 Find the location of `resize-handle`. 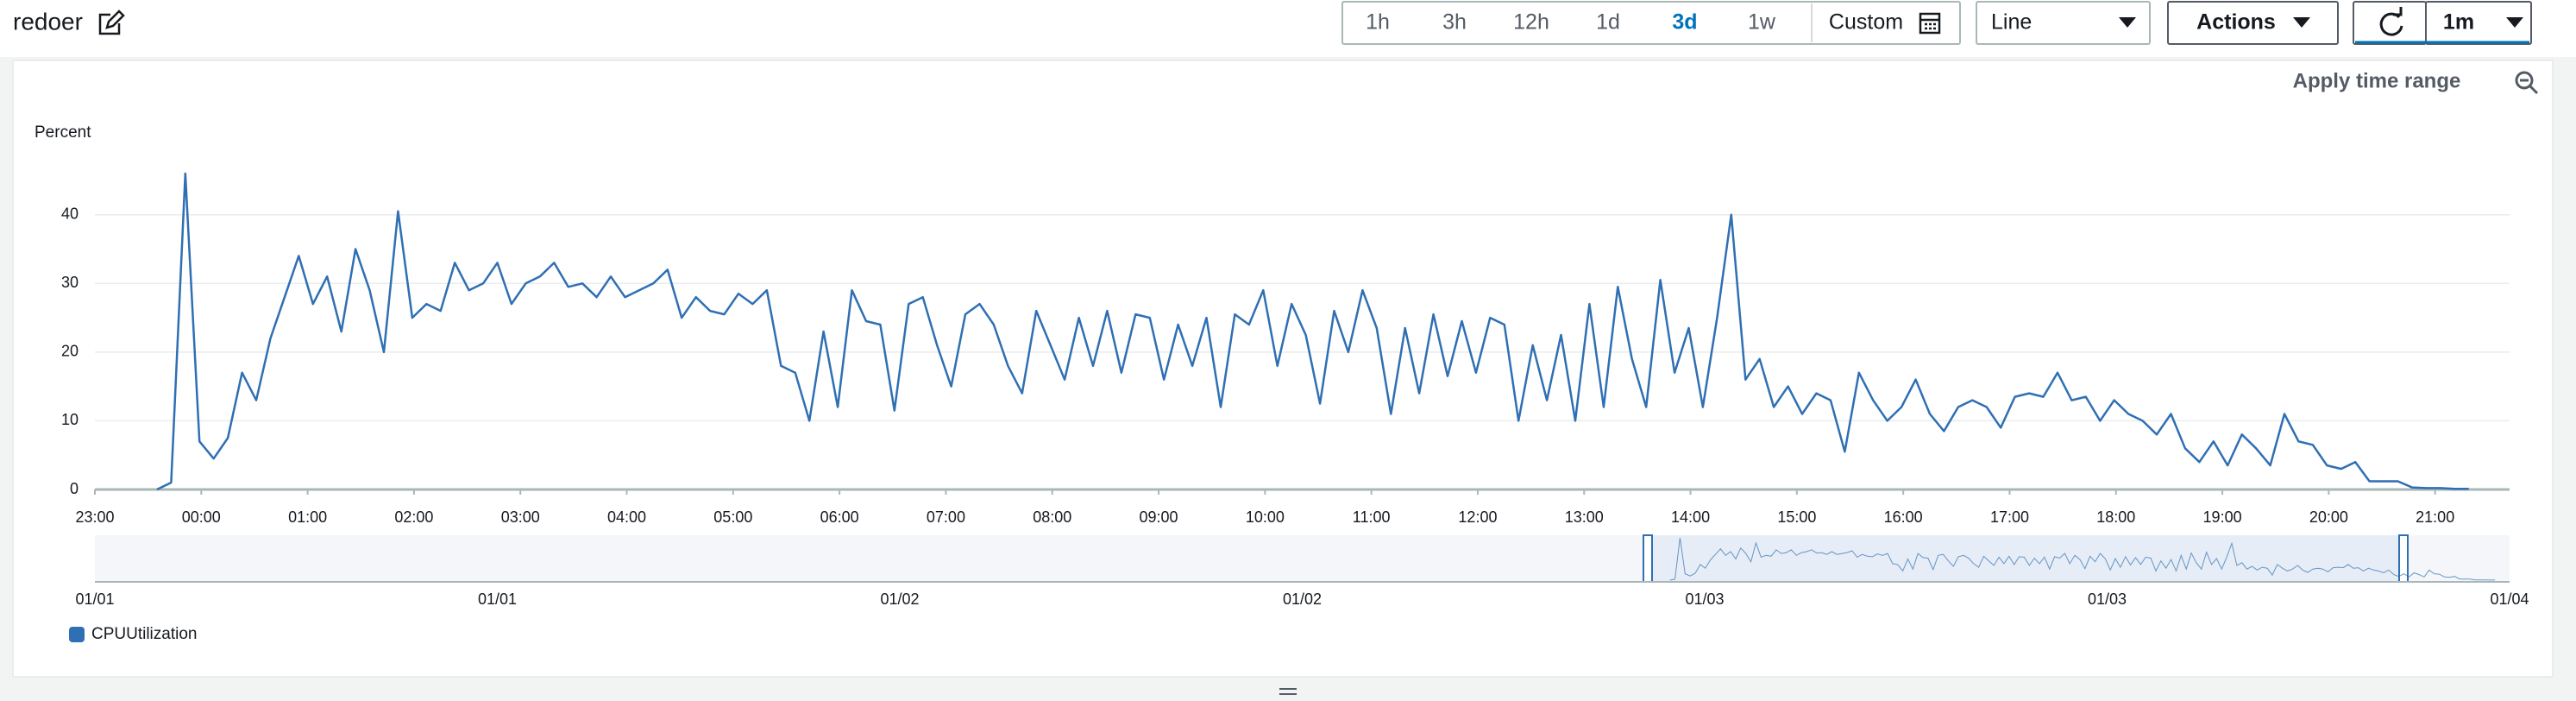

resize-handle is located at coordinates (1288, 691).